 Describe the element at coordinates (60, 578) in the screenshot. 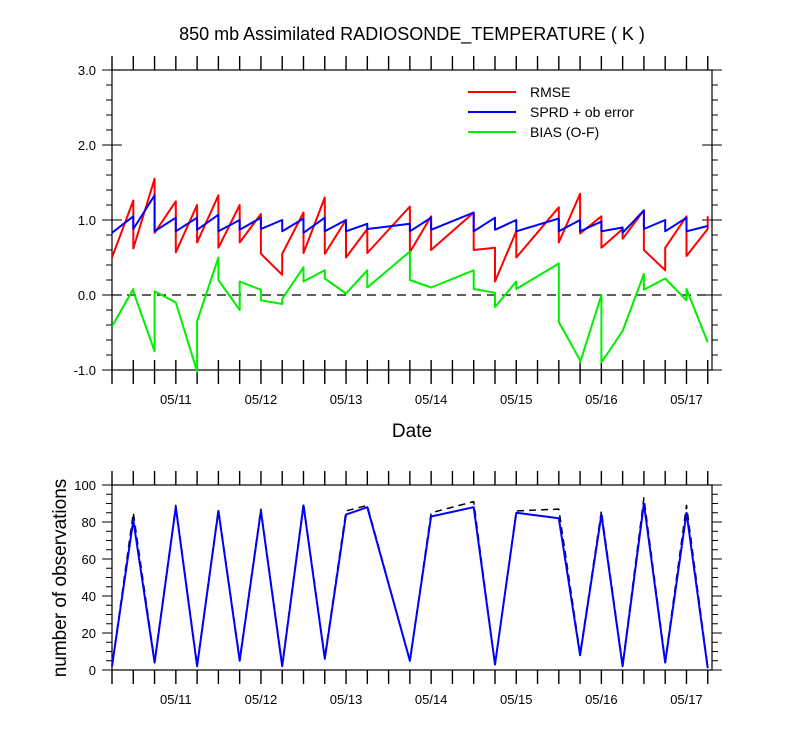

I see `y-axis-label: number of observations` at that location.